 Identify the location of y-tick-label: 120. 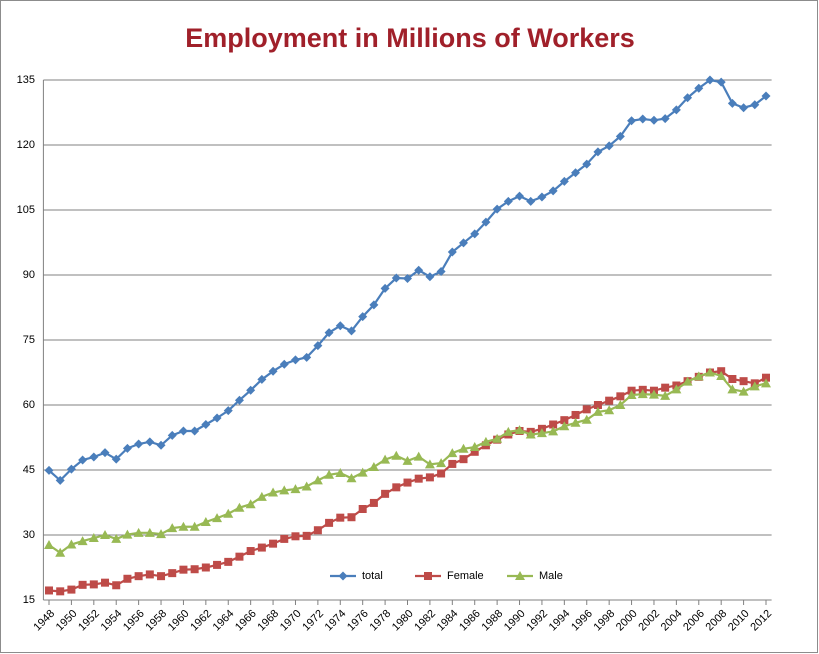
(26, 145).